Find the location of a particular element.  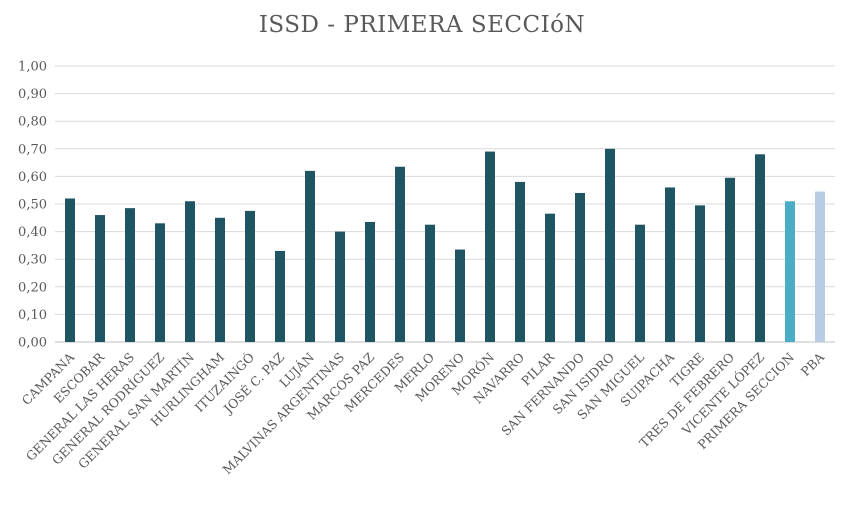

y-tick-label: 0,30 is located at coordinates (32, 260).